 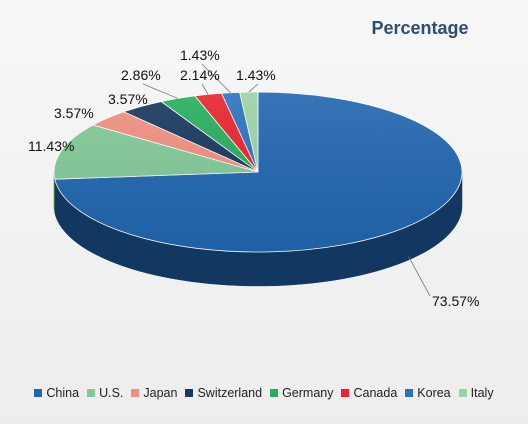 What do you see at coordinates (51, 146) in the screenshot?
I see `data-label-us: 11.43%` at bounding box center [51, 146].